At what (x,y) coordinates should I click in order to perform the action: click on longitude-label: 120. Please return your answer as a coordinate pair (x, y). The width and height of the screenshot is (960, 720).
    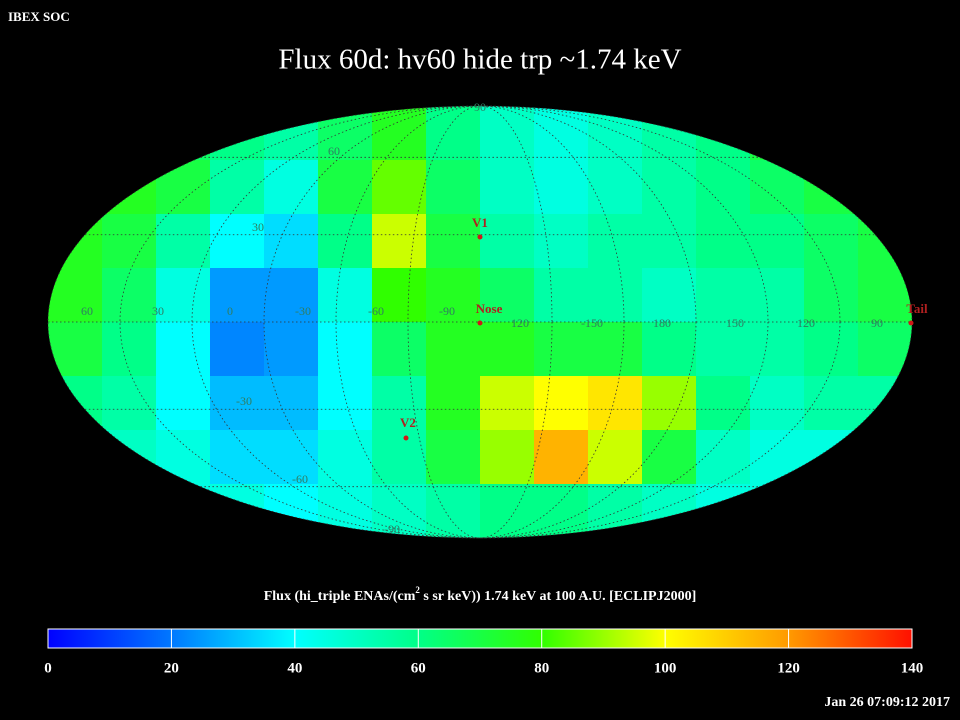
    Looking at the image, I should click on (806, 323).